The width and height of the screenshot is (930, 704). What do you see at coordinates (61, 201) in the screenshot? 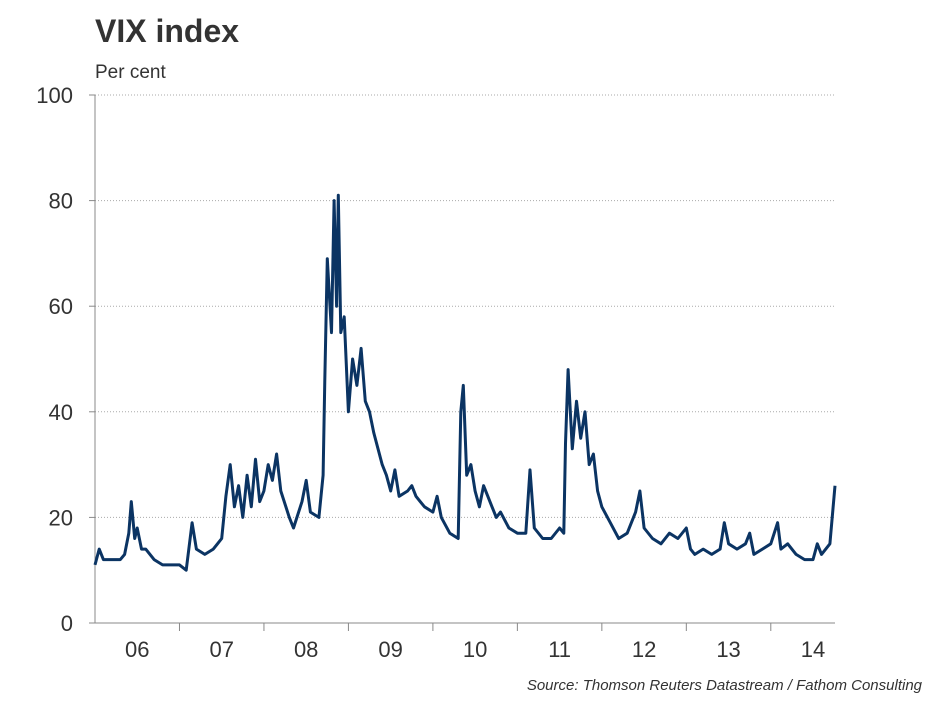
I see `y-tick-label: 80` at bounding box center [61, 201].